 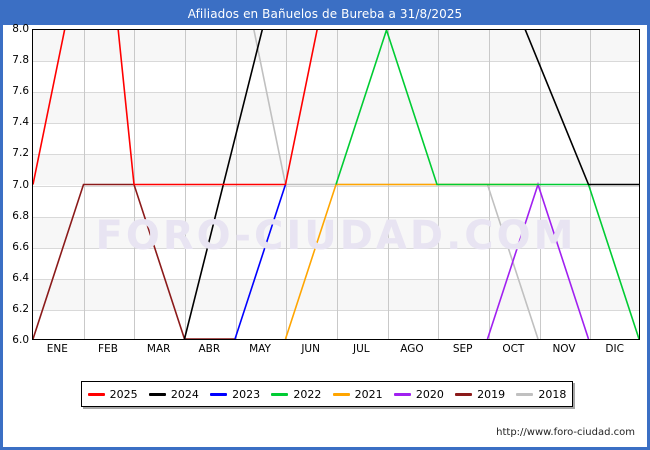 I want to click on series-line-2021, so click(x=411, y=261).